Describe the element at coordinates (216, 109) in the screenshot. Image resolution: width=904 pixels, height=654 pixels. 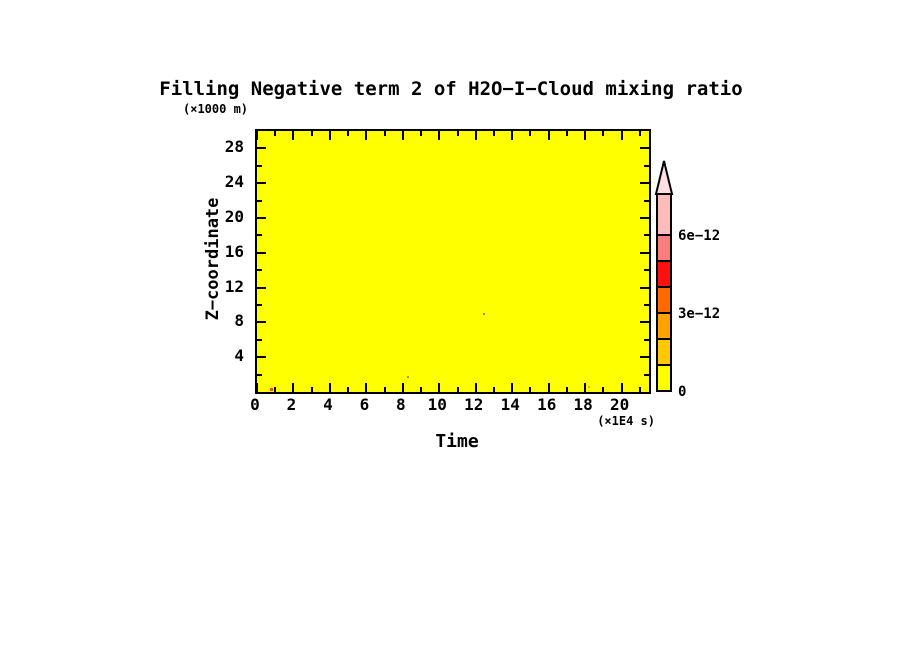
I see `y-axis-units-label: (×1000 m)` at that location.